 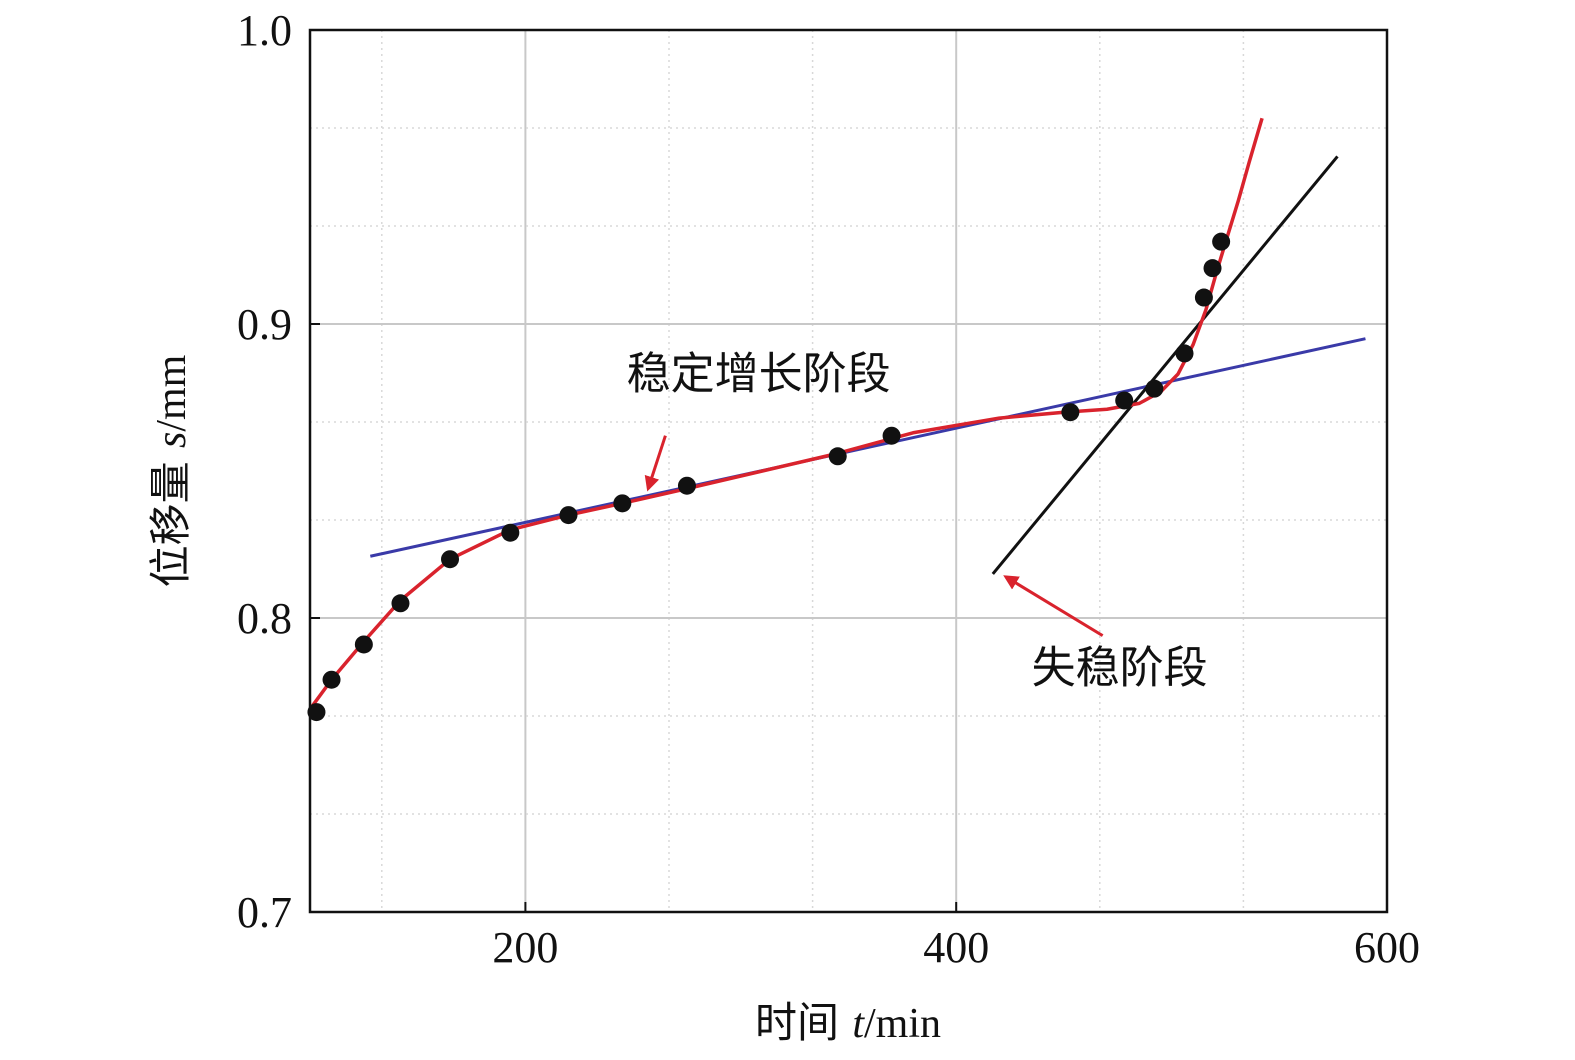 I want to click on x-tick-label: 400, so click(x=956, y=947).